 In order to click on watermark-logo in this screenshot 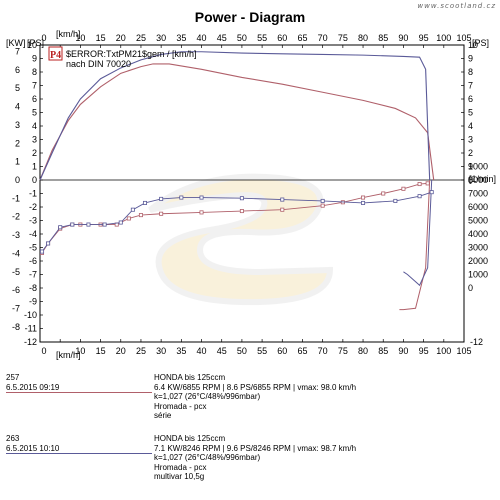, I will do `click(241, 239)`.